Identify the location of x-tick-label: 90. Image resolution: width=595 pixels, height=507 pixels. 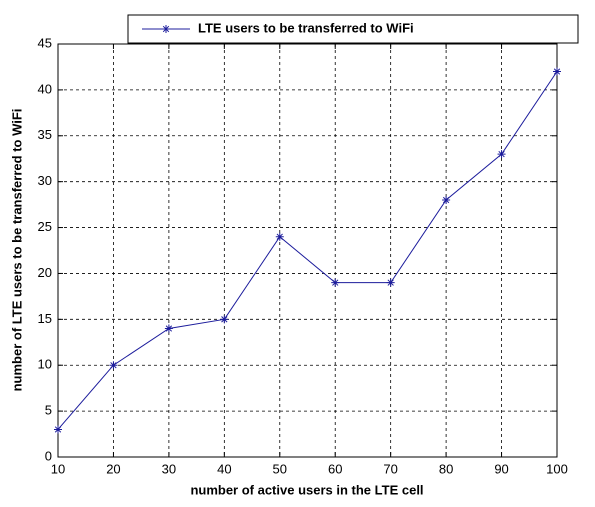
(501, 468).